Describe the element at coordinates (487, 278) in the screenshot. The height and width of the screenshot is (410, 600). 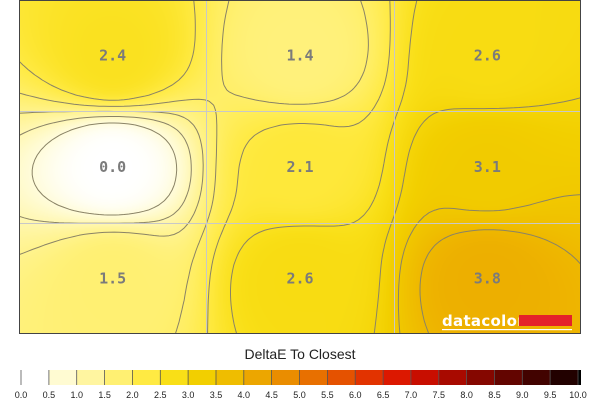
I see `cell-value-label: 3.8` at that location.